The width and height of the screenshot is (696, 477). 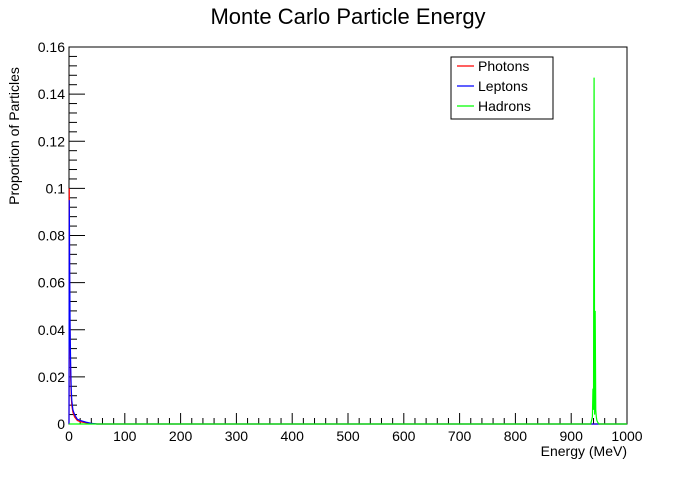 What do you see at coordinates (51, 94) in the screenshot?
I see `y-tick-label: 0.14` at bounding box center [51, 94].